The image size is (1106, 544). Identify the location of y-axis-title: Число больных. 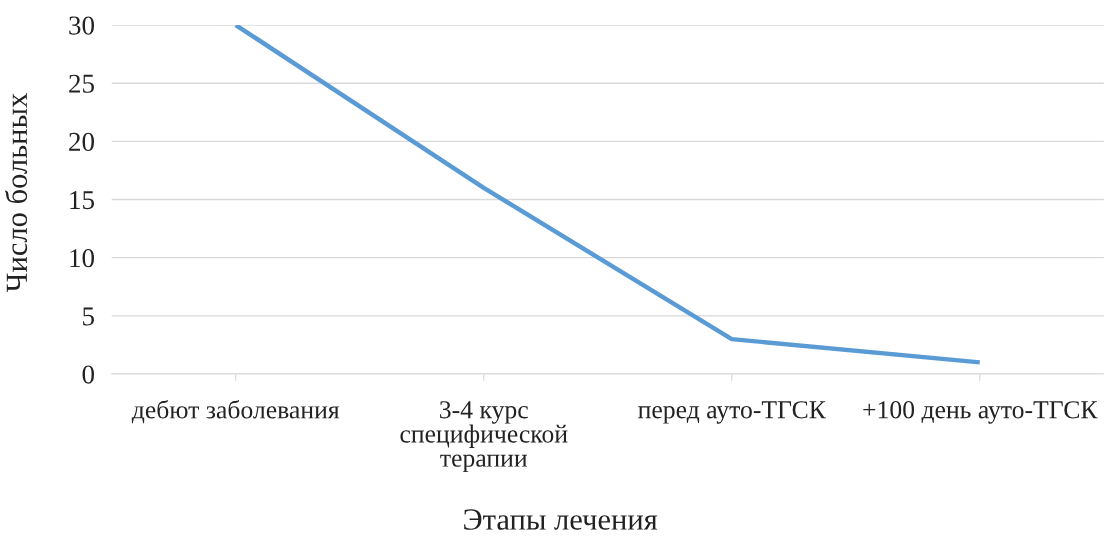
(16, 193).